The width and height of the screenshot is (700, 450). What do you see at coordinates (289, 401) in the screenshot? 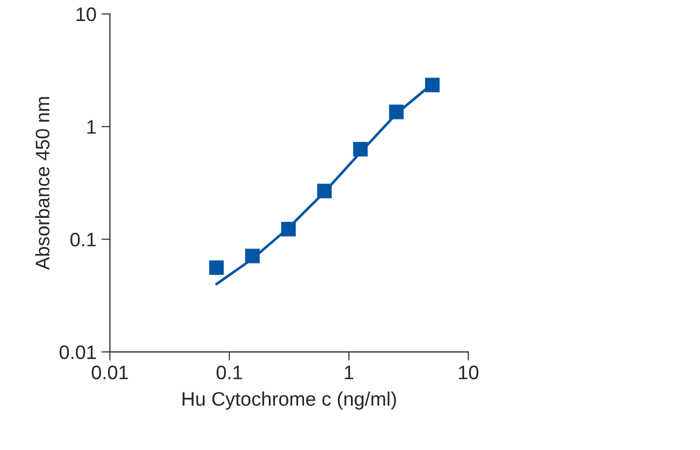
I see `x-axis-title: Hu Cytochrome c (ng/ml)` at bounding box center [289, 401].